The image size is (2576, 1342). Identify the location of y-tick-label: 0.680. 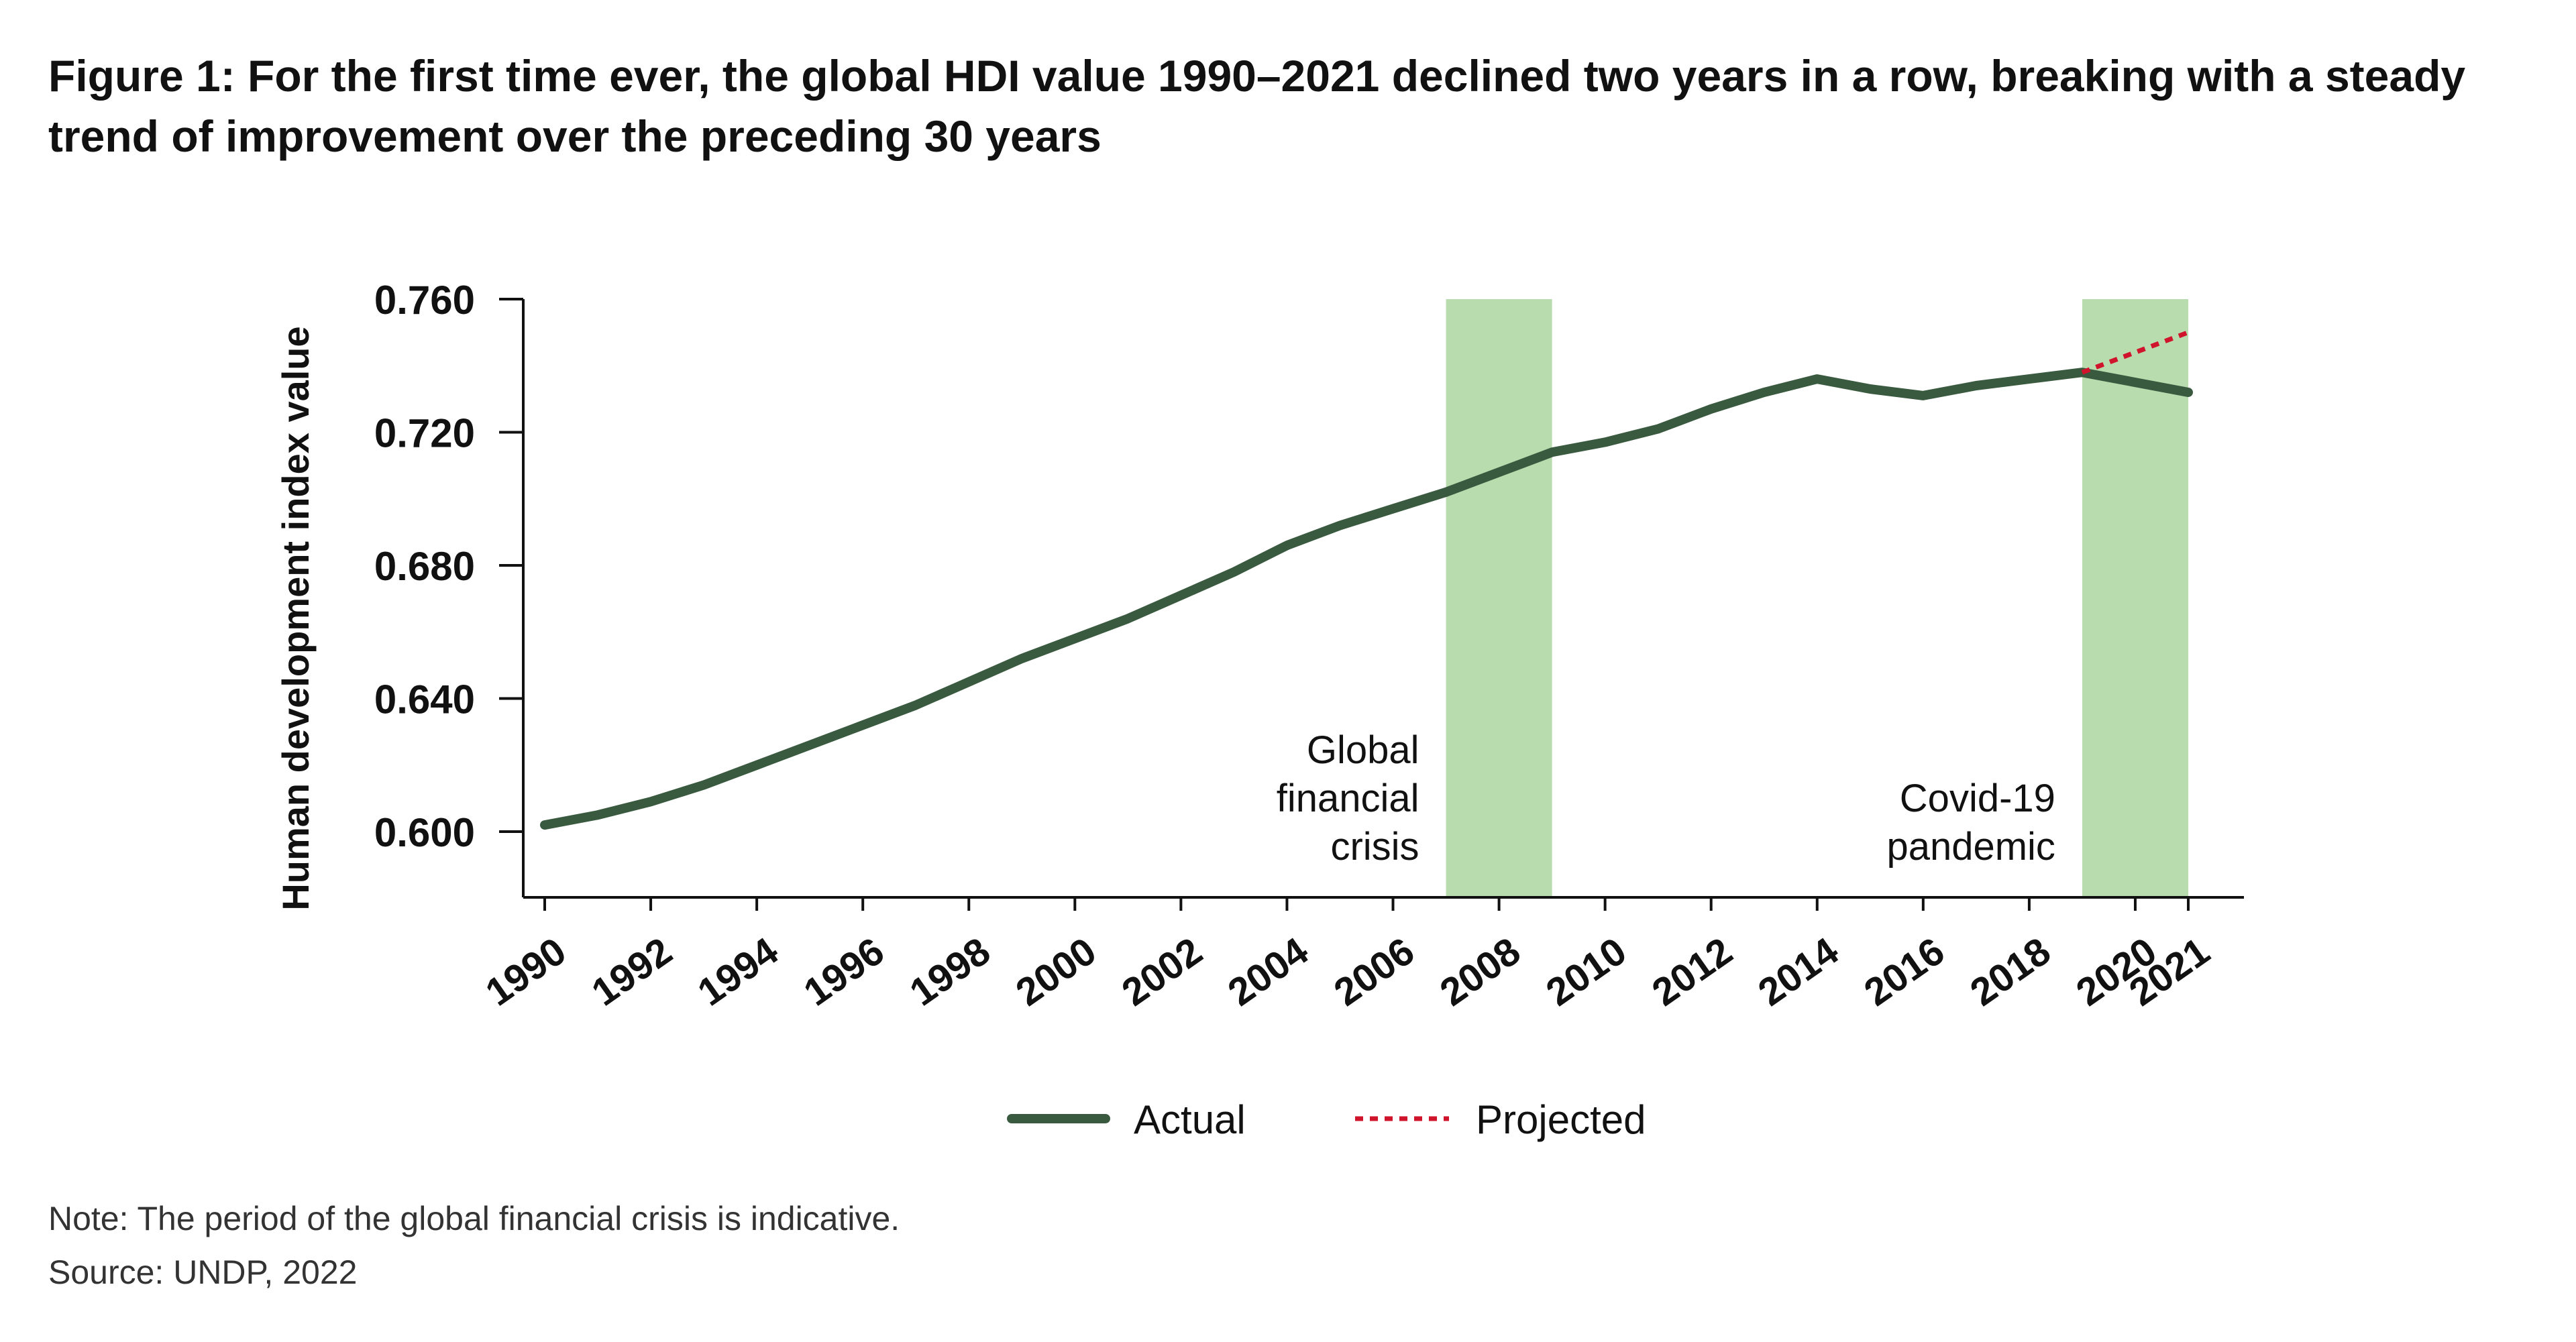
(424, 566).